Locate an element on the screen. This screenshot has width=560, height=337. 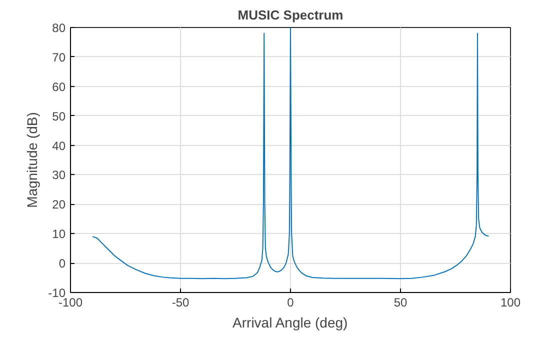
x-tick-label: 50 is located at coordinates (401, 303).